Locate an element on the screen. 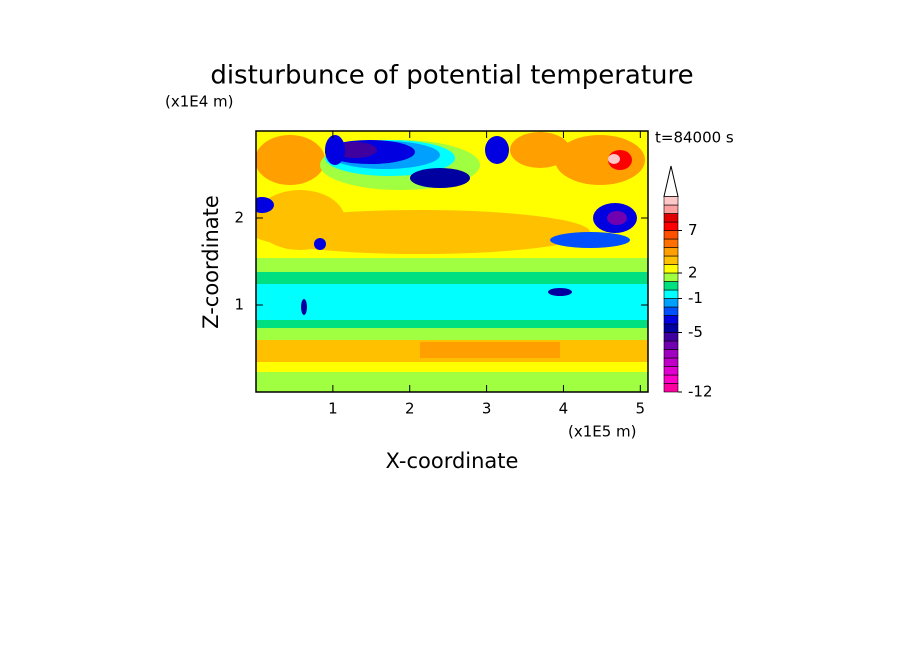  x-tick-label: 2 is located at coordinates (410, 409).